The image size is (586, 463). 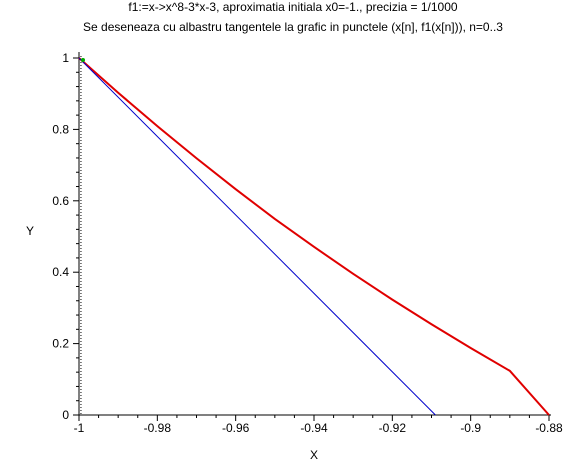 I want to click on x-tick-label: -0.94, so click(x=314, y=428).